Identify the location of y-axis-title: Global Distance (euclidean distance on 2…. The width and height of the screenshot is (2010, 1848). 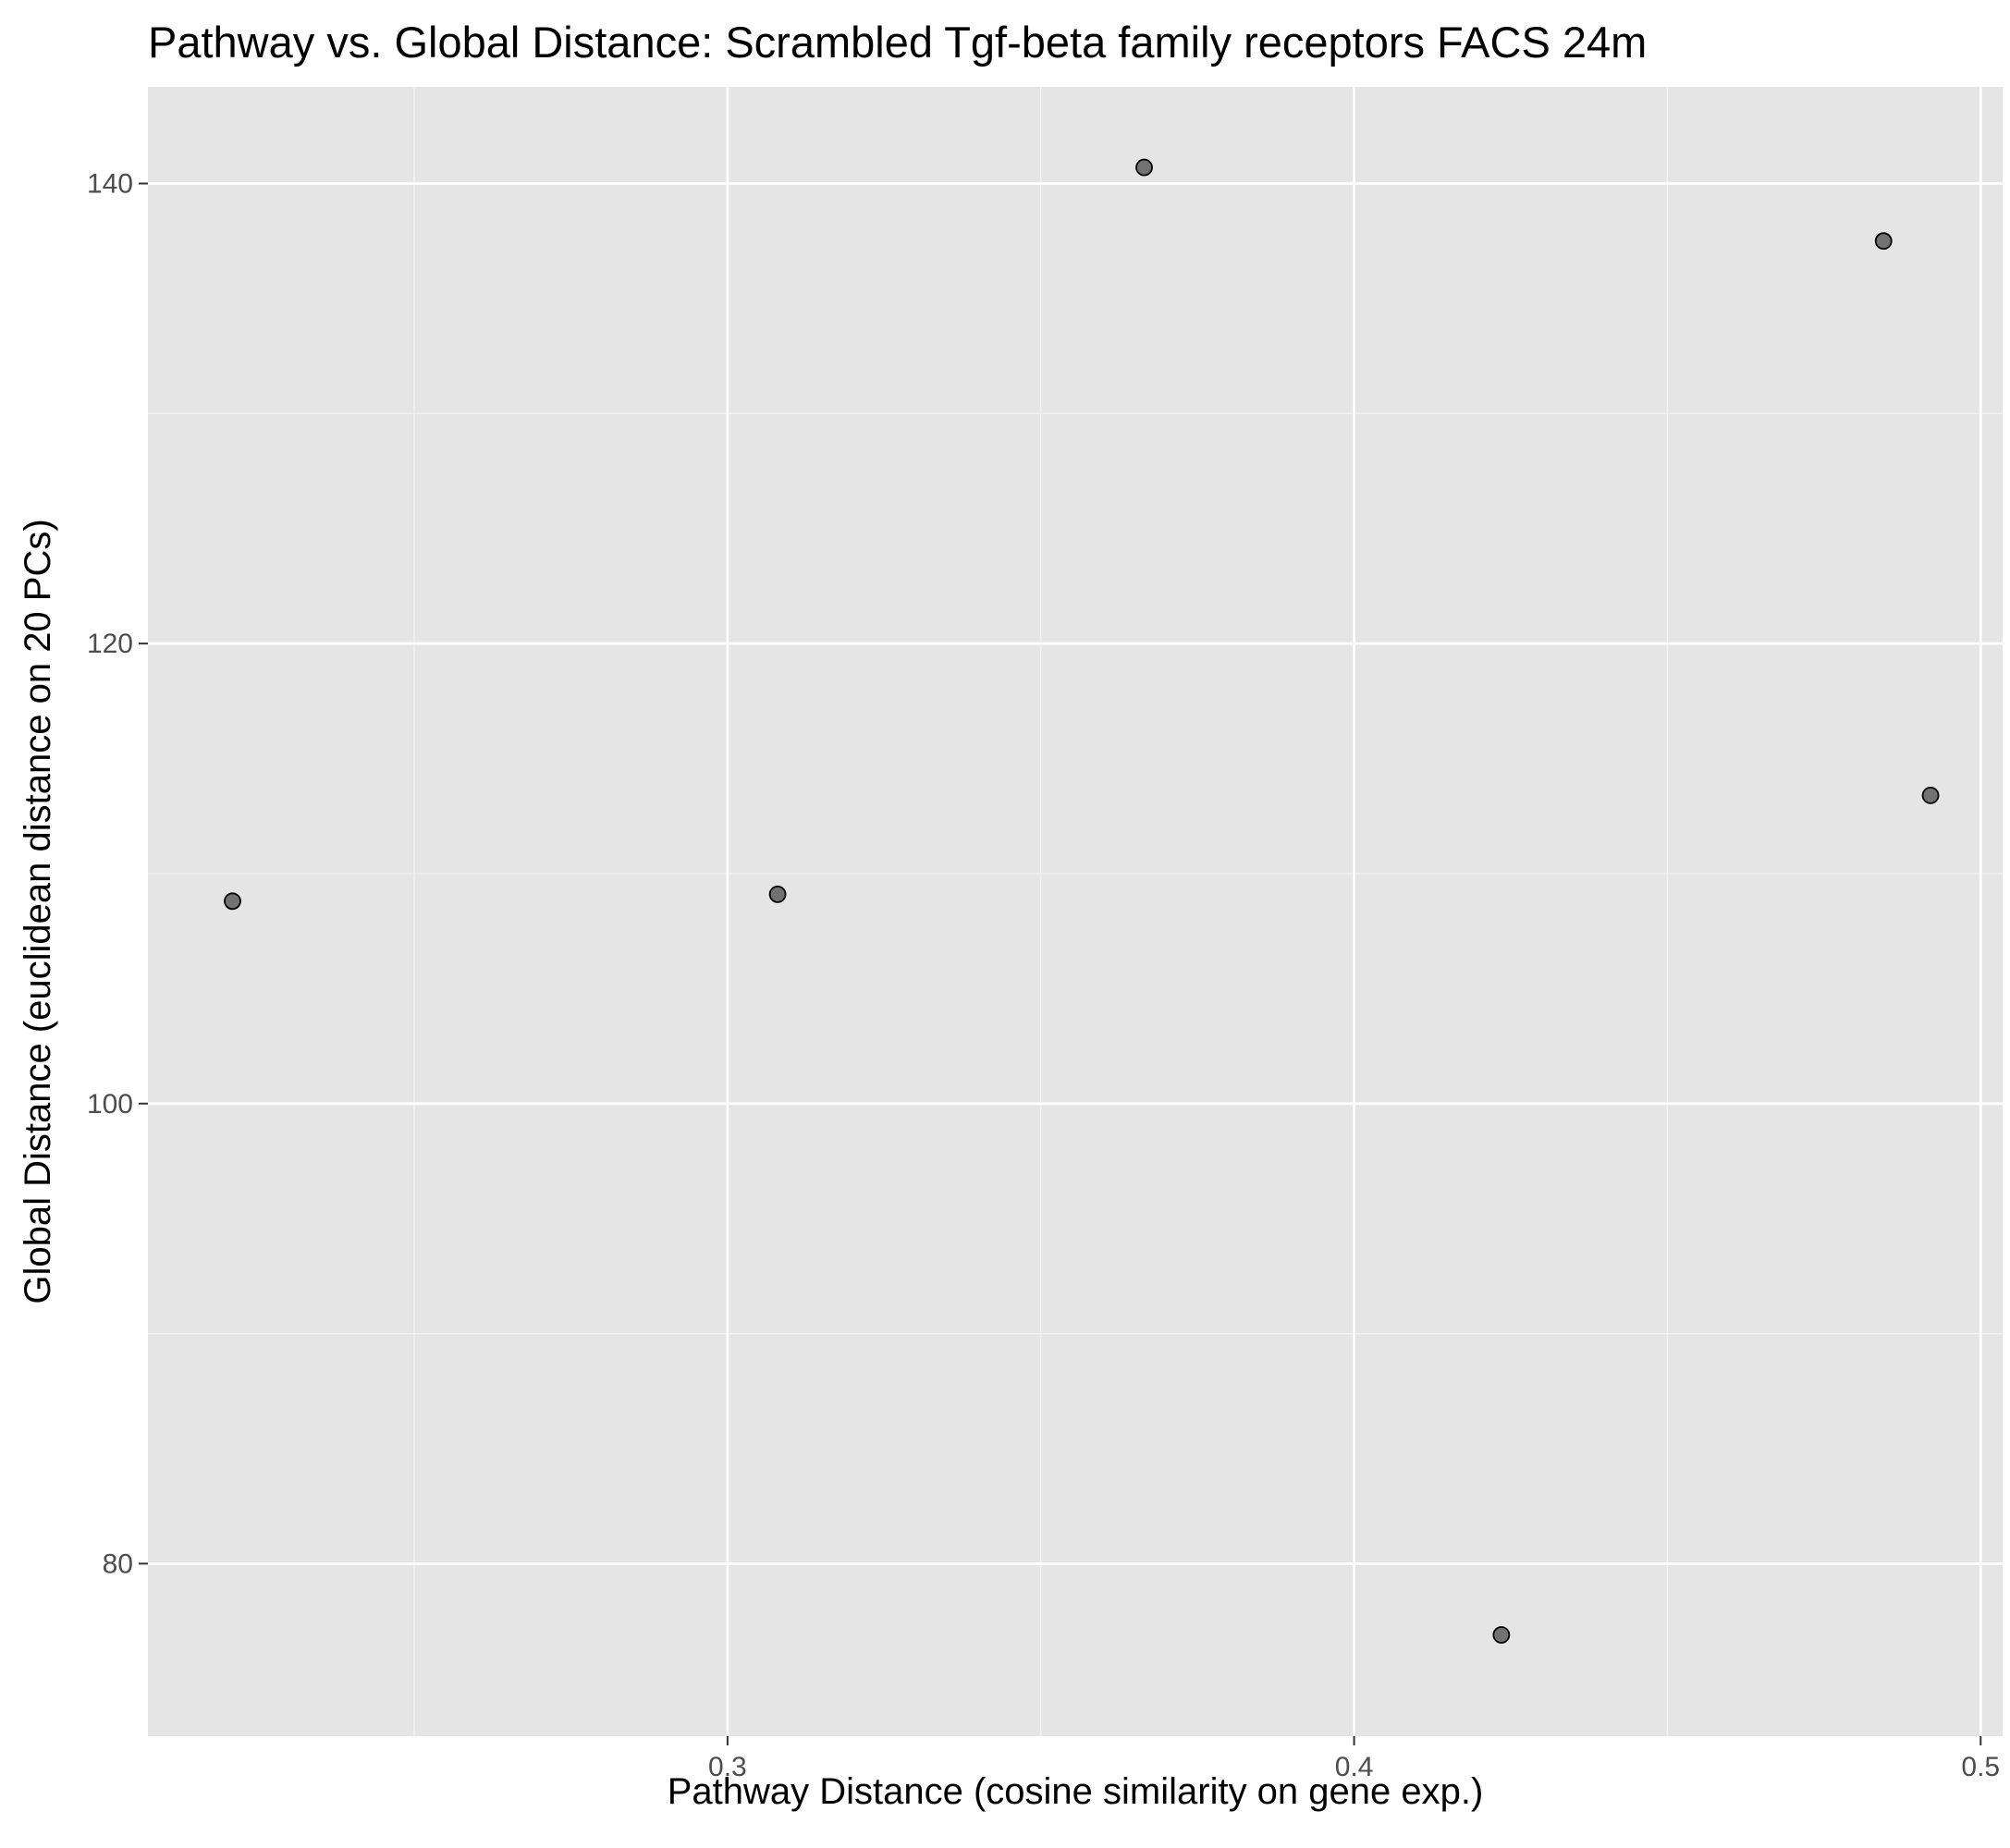
(38, 911).